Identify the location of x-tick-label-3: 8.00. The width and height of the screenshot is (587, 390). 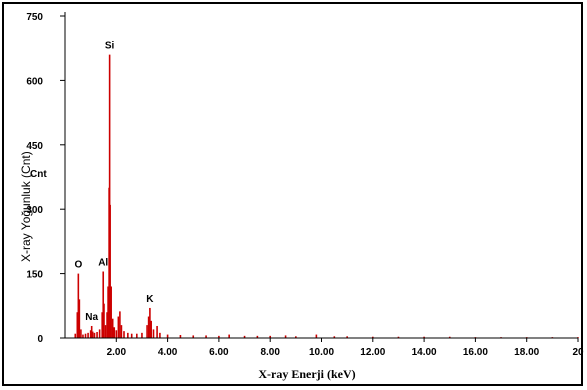
(270, 352).